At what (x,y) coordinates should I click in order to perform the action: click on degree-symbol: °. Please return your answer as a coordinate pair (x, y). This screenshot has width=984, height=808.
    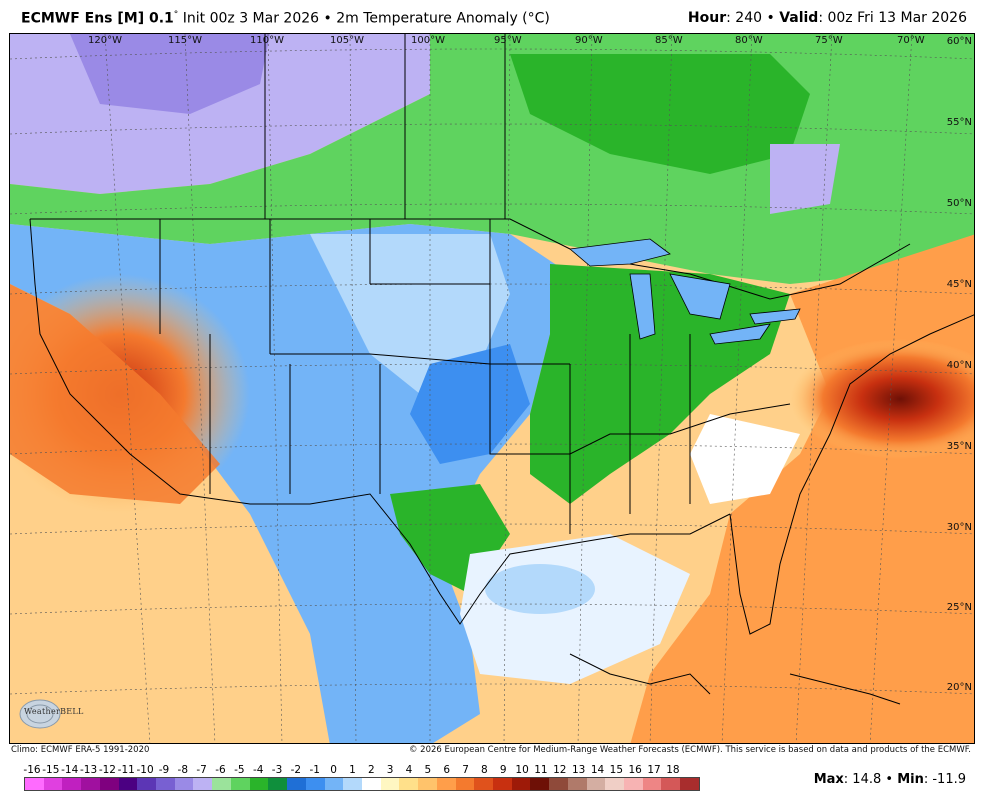
    Looking at the image, I should click on (176, 15).